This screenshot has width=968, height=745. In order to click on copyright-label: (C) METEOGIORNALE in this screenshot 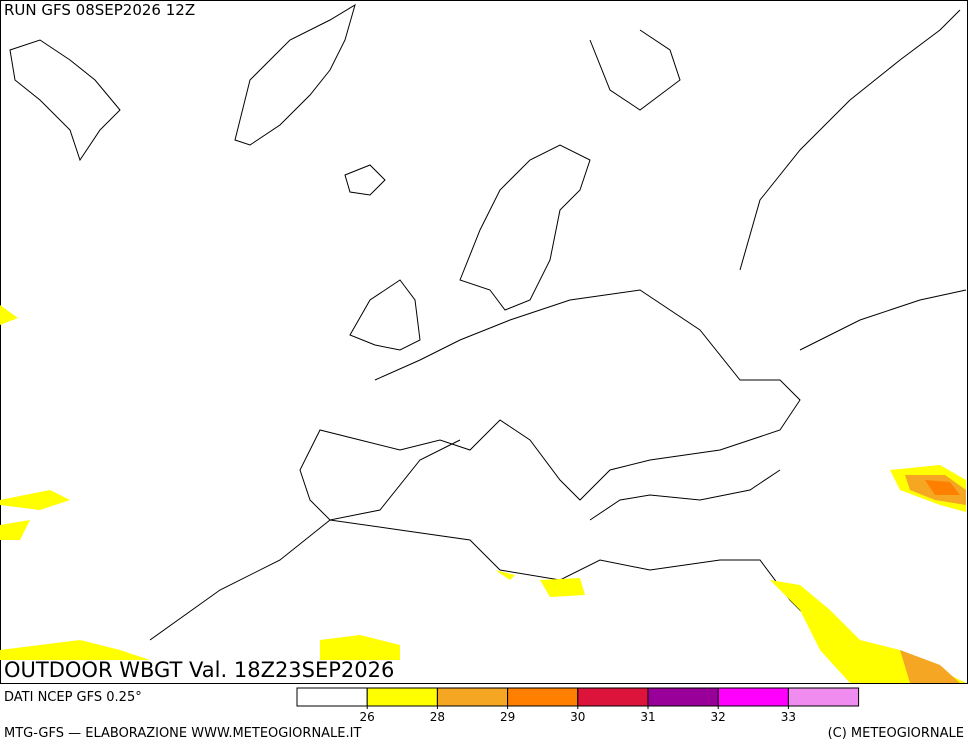, I will do `click(896, 733)`.